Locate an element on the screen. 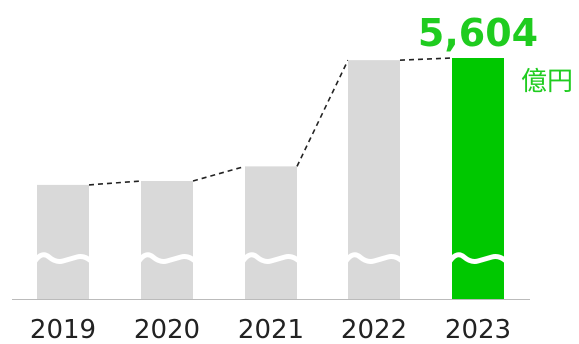 The image size is (579, 344). x-axis-tick-labels: 2019 2020 2021 2022 2023 is located at coordinates (270, 329).